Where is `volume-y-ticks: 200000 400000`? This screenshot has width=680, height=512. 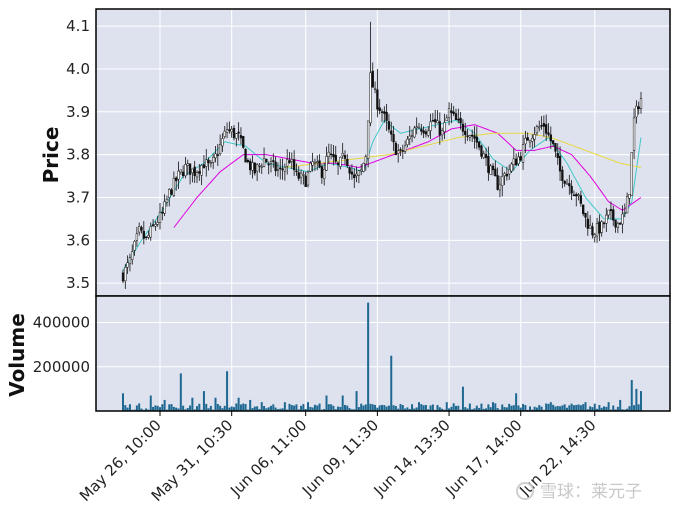 volume-y-ticks: 200000 400000 is located at coordinates (61, 345).